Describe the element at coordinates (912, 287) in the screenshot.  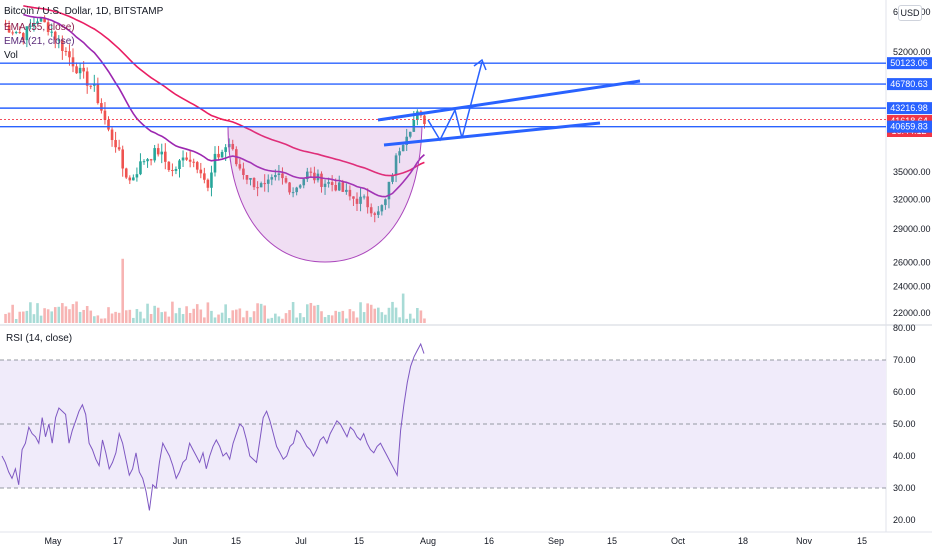
I see `price-tick-label: 24000.00` at that location.